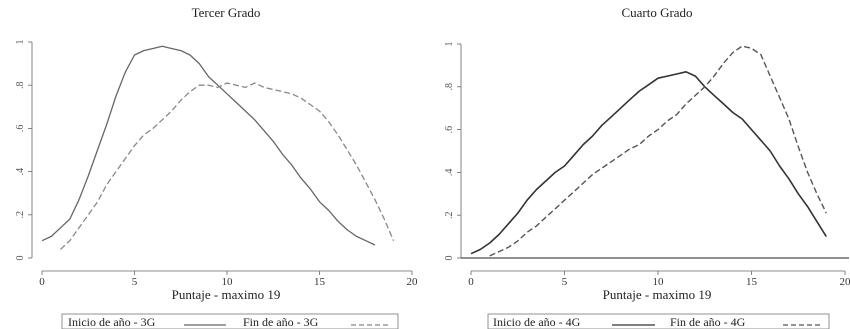 The width and height of the screenshot is (850, 329). What do you see at coordinates (112, 322) in the screenshot?
I see `legend-label: Inicio de año - 3G` at bounding box center [112, 322].